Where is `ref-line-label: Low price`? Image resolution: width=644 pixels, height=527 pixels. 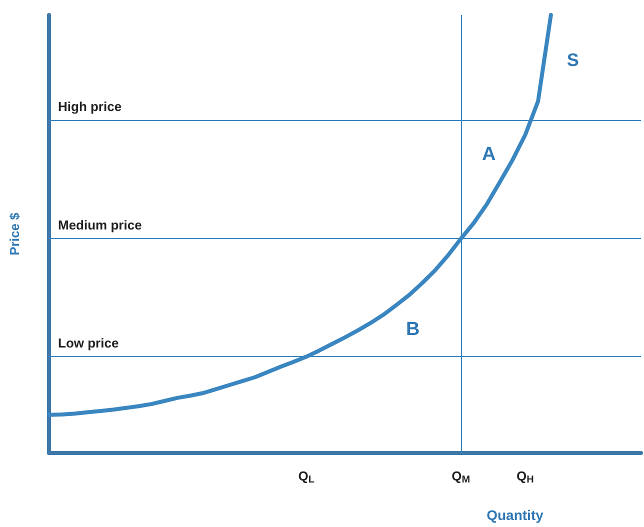
ref-line-label: Low price is located at coordinates (88, 343).